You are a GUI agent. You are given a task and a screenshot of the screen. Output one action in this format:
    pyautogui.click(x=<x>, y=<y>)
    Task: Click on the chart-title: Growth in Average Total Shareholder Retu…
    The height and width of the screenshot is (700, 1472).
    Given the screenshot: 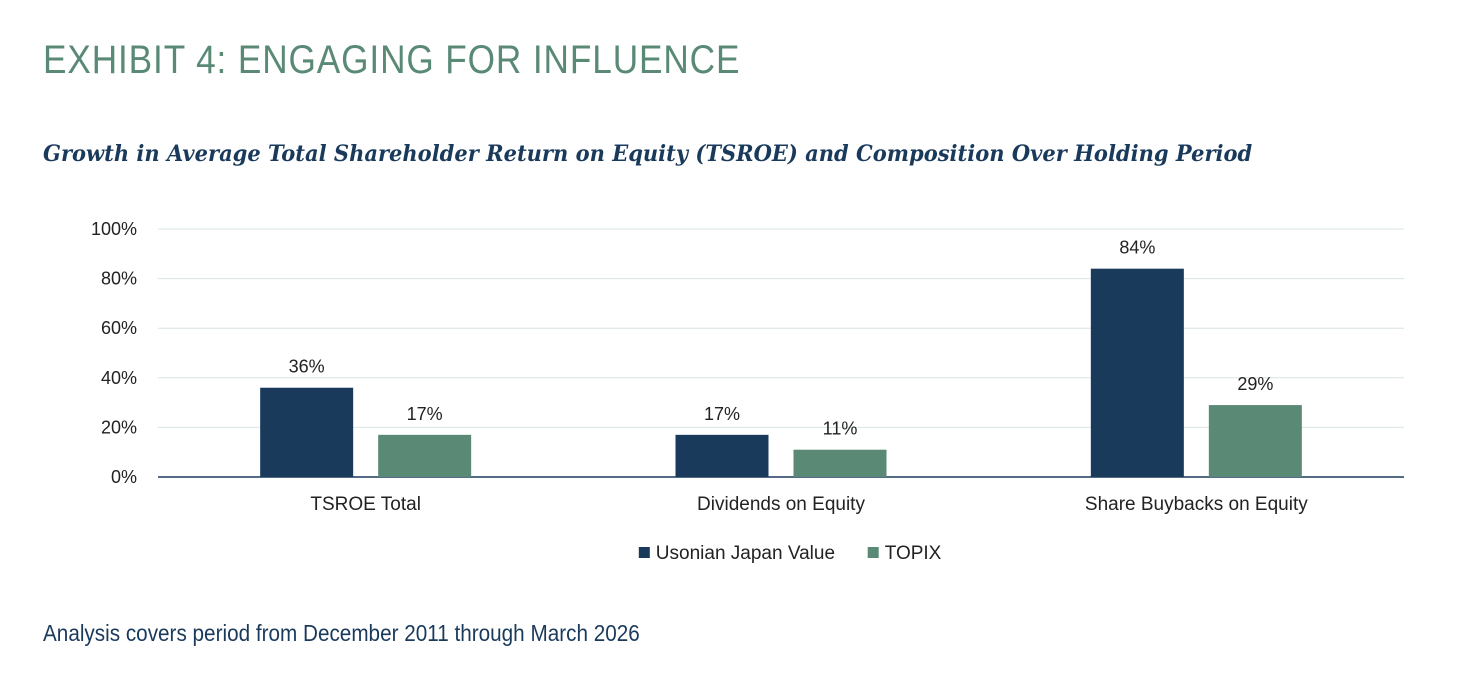 What is the action you would take?
    pyautogui.click(x=648, y=154)
    